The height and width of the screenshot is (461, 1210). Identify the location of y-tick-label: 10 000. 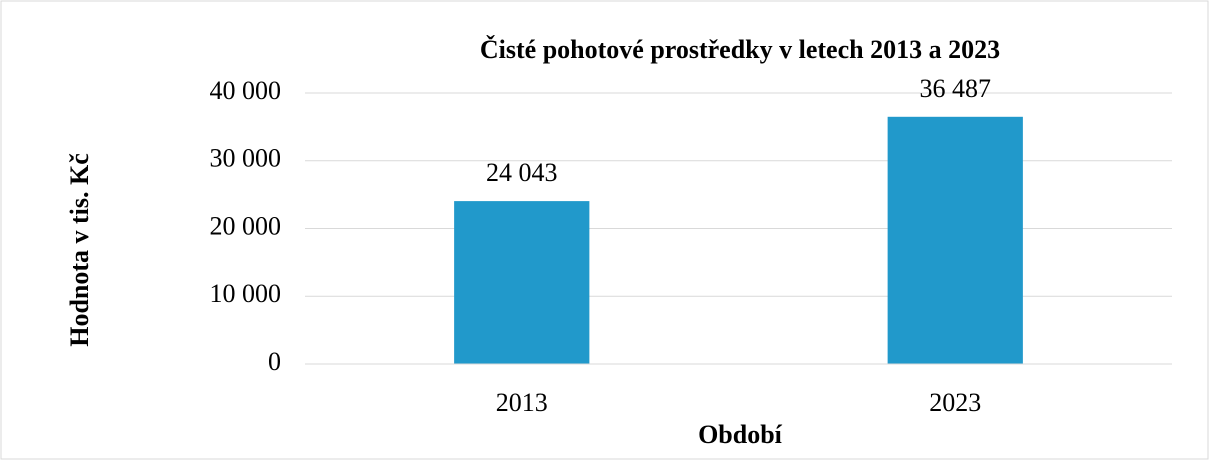
(246, 293).